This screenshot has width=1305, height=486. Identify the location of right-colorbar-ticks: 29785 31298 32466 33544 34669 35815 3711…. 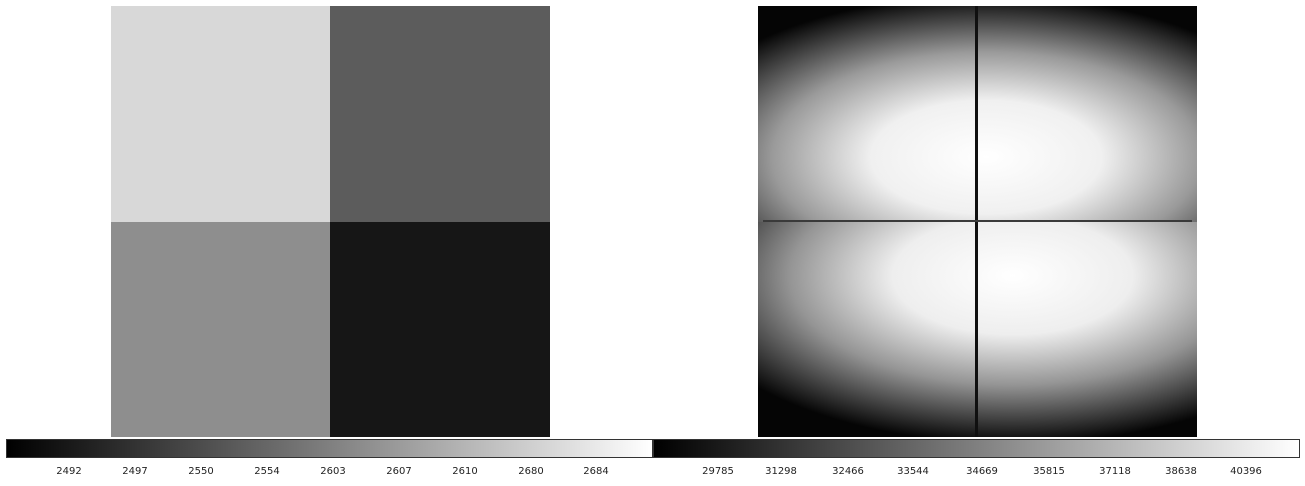
(976, 474).